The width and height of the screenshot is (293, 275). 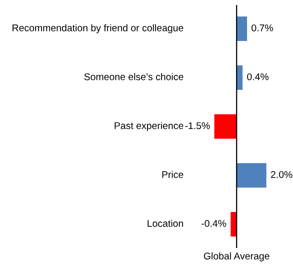 I want to click on y-tick-label: Location, so click(x=166, y=223).